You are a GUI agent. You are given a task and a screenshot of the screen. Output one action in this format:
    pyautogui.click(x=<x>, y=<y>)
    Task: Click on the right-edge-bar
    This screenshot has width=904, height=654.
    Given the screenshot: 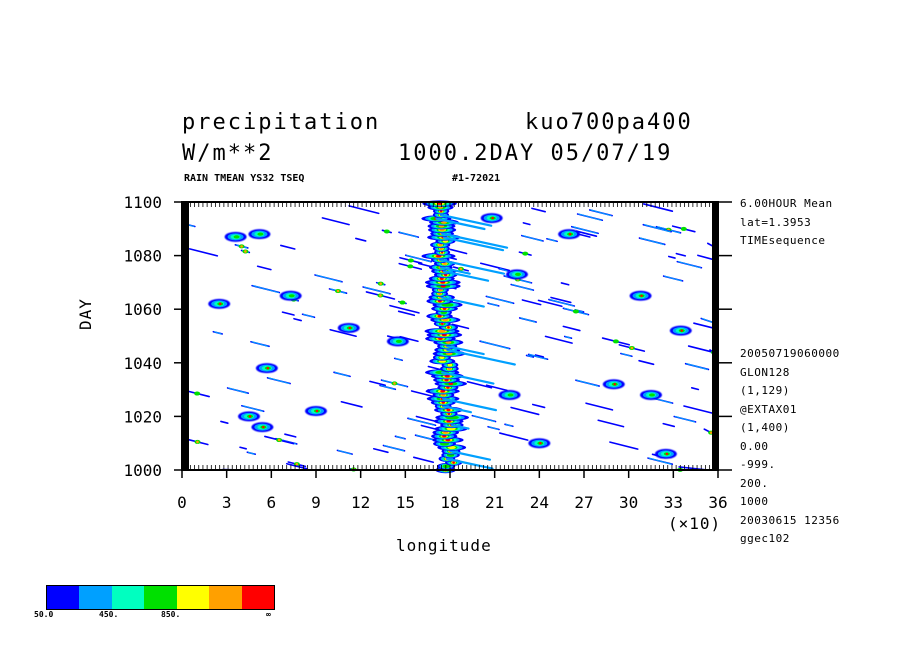 What is the action you would take?
    pyautogui.click(x=715, y=336)
    